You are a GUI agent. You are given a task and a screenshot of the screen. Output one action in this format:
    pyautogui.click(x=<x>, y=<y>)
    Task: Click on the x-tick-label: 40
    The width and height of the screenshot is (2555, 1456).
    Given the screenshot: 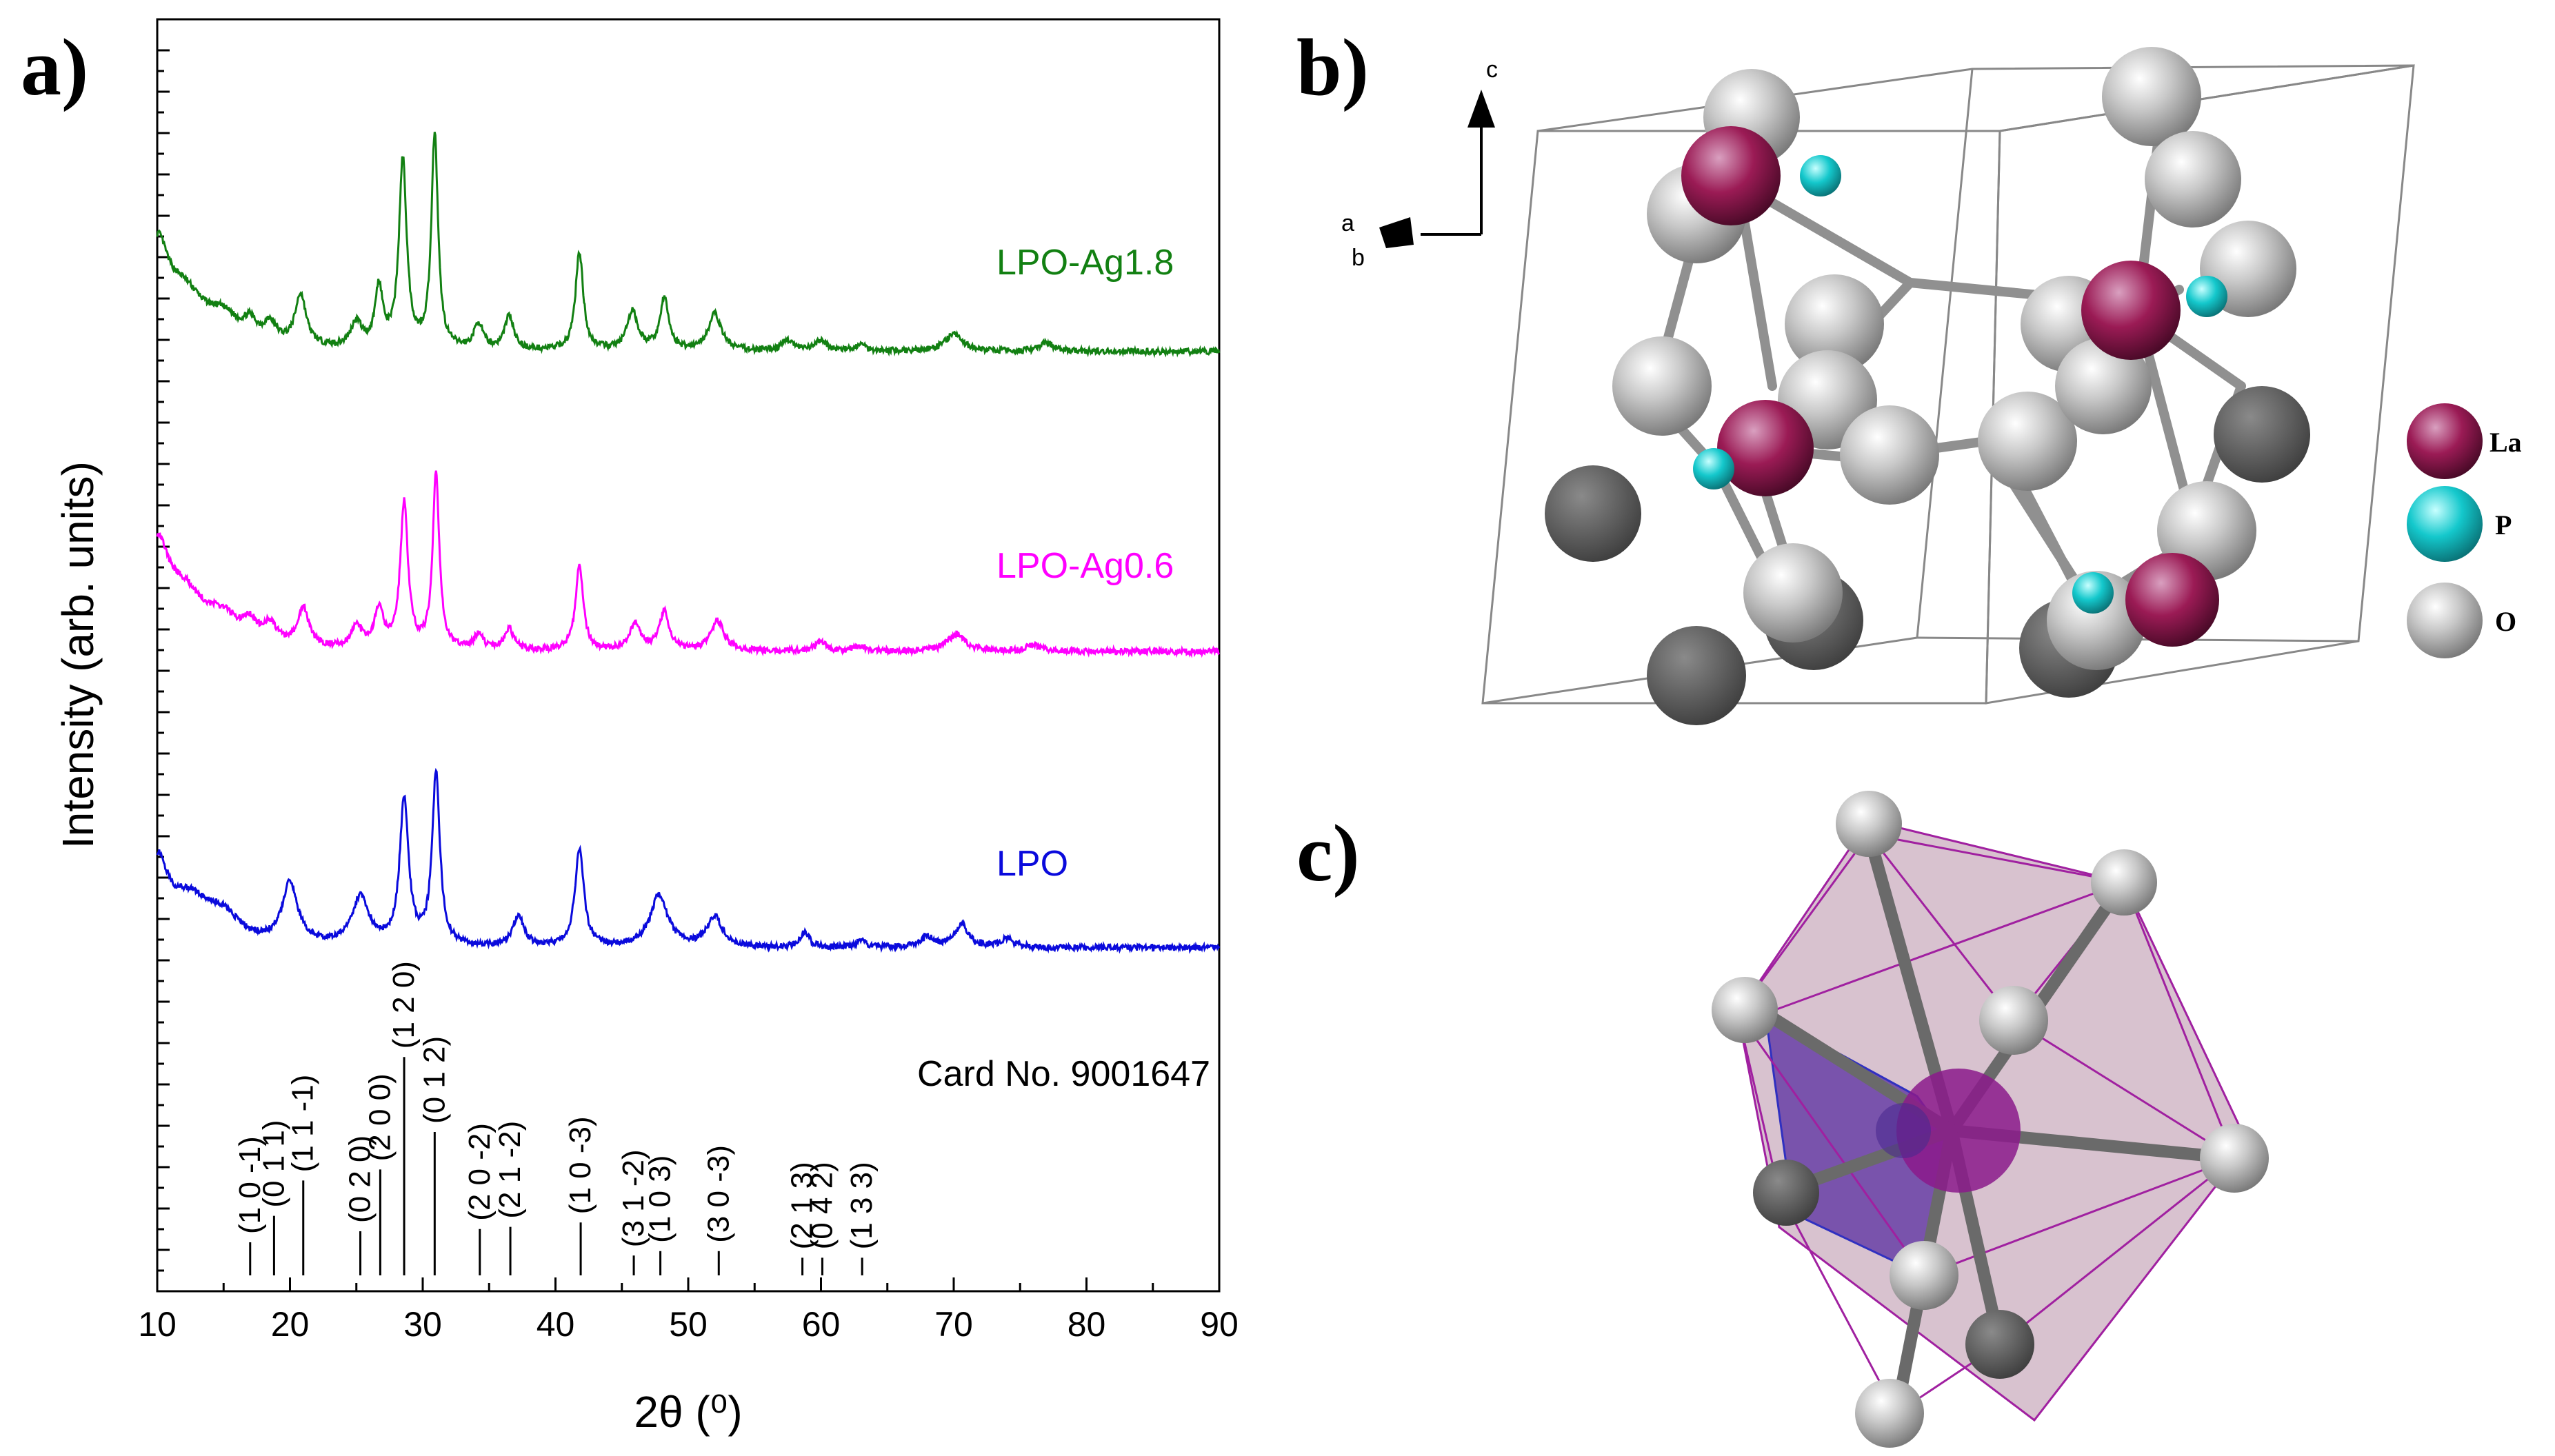 What is the action you would take?
    pyautogui.click(x=556, y=1324)
    